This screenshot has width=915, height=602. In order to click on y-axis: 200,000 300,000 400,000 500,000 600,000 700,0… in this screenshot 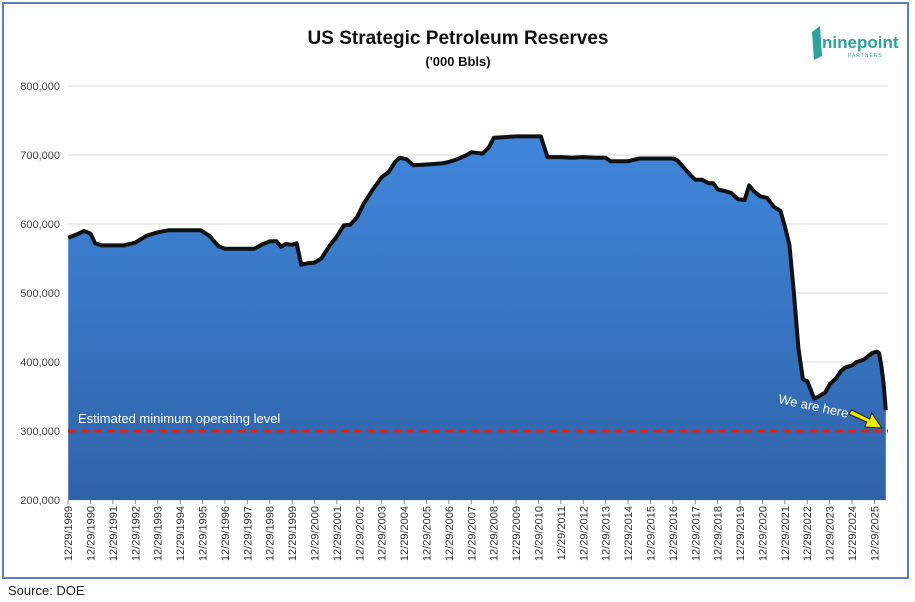, I will do `click(40, 294)`.